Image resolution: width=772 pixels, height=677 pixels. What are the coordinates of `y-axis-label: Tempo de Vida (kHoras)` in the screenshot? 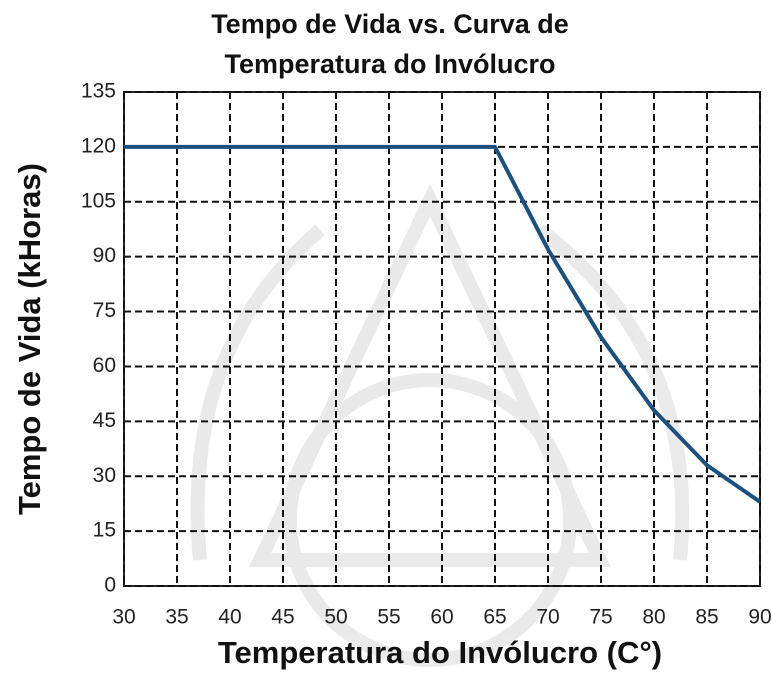 It's located at (29, 339).